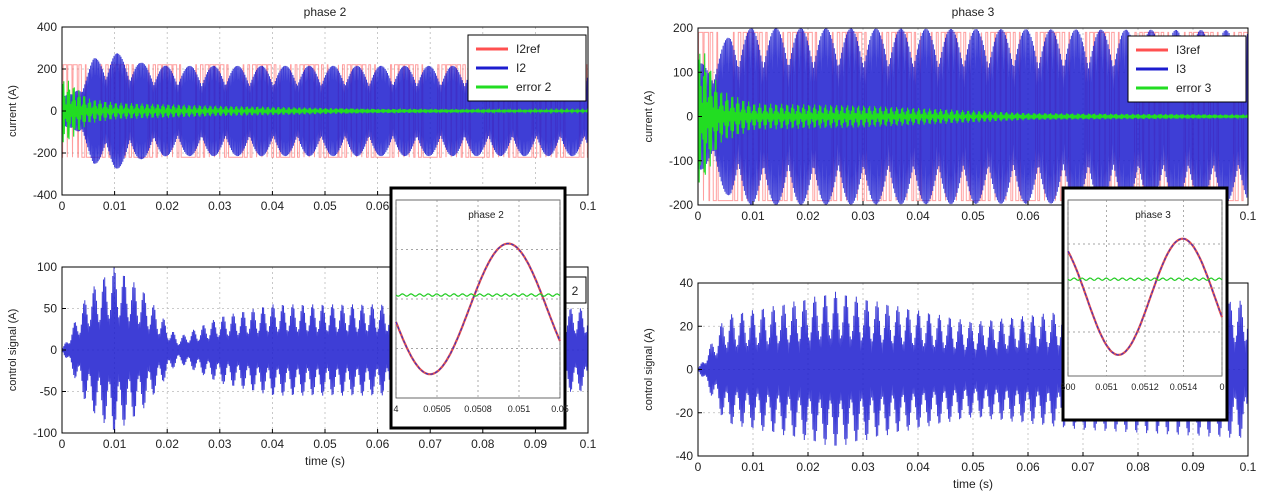 The width and height of the screenshot is (1261, 492). Describe the element at coordinates (1194, 88) in the screenshot. I see `legend-label: error 3` at that location.